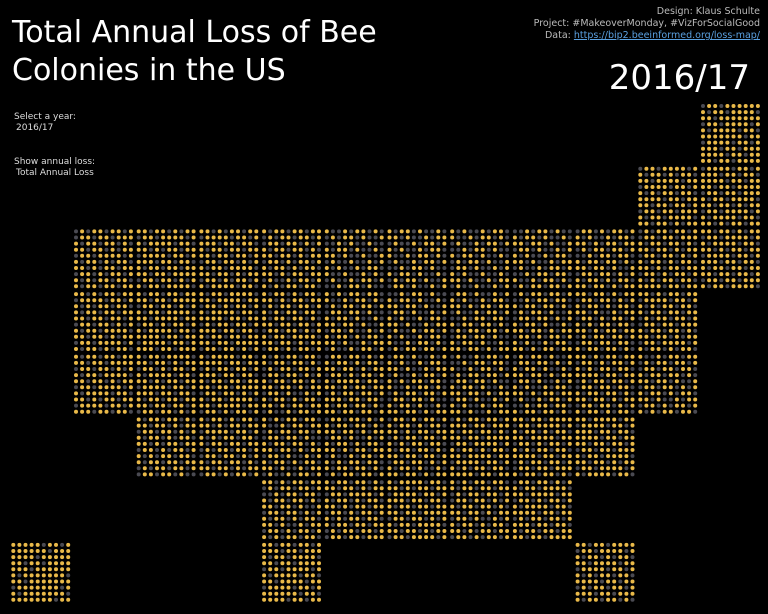  I want to click on filter-value: 2016/17, so click(35, 128).